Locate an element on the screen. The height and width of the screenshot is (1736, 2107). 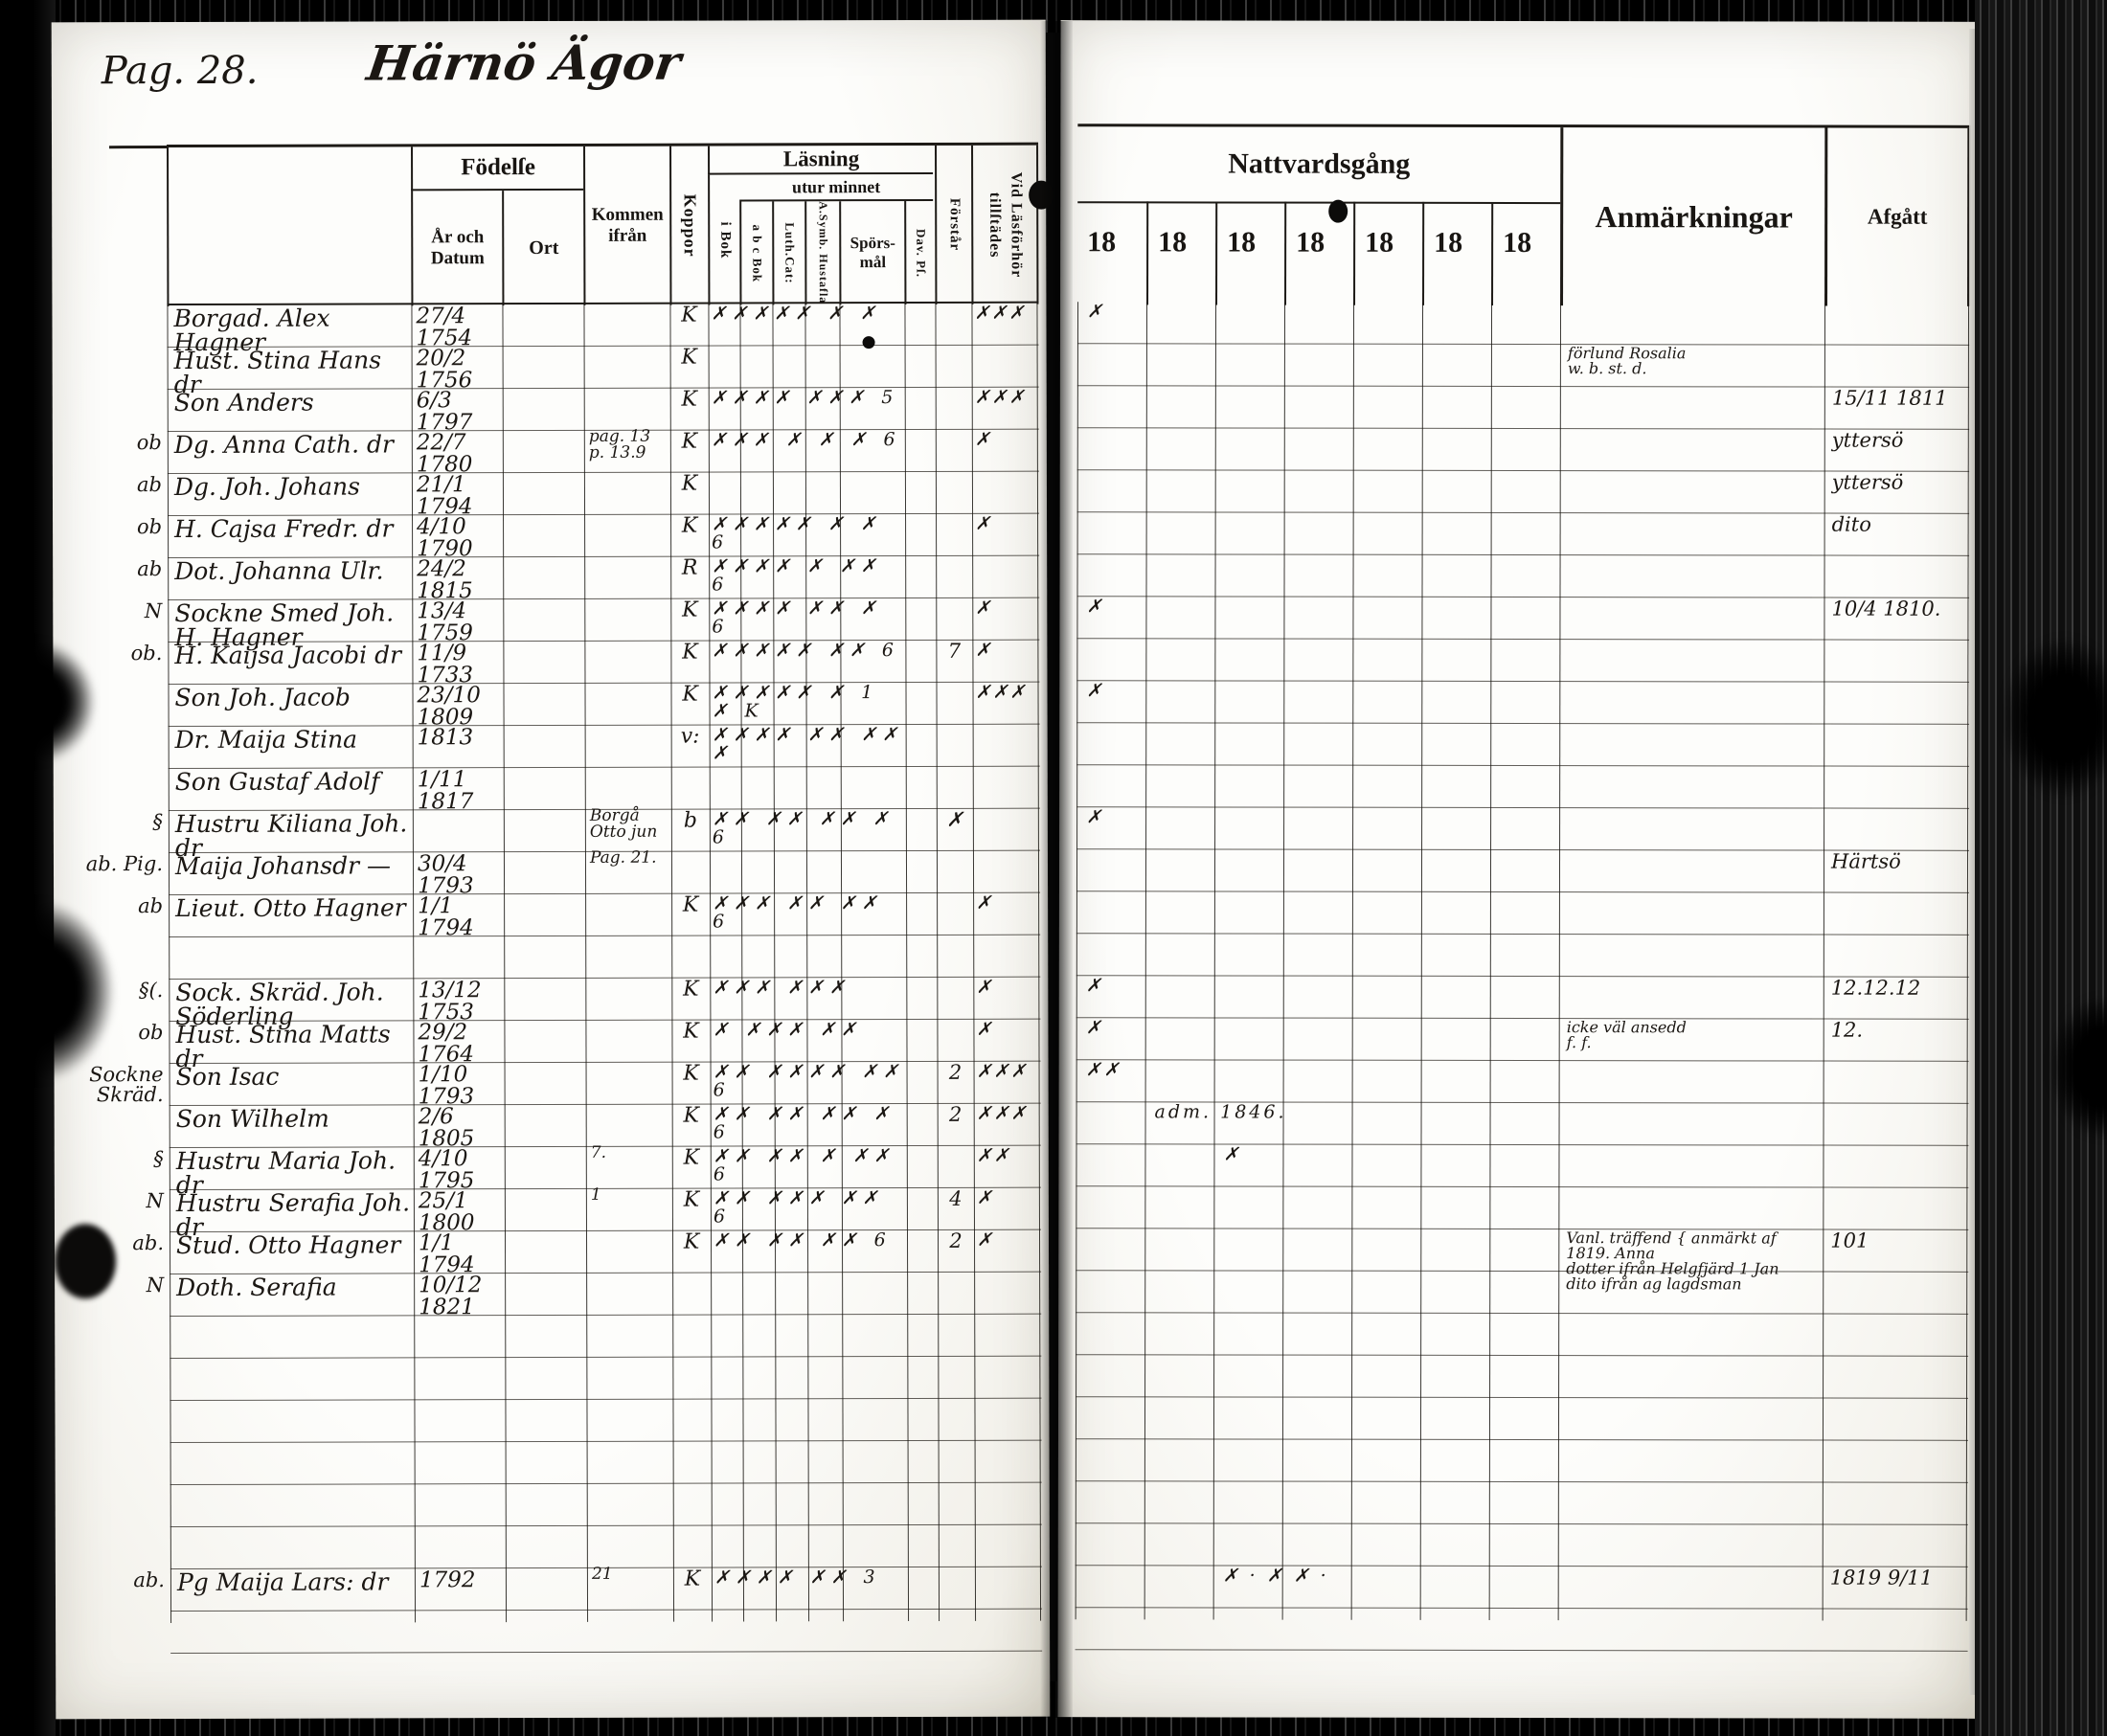
afgatt-cell: 12.12.12 is located at coordinates (1875, 988).